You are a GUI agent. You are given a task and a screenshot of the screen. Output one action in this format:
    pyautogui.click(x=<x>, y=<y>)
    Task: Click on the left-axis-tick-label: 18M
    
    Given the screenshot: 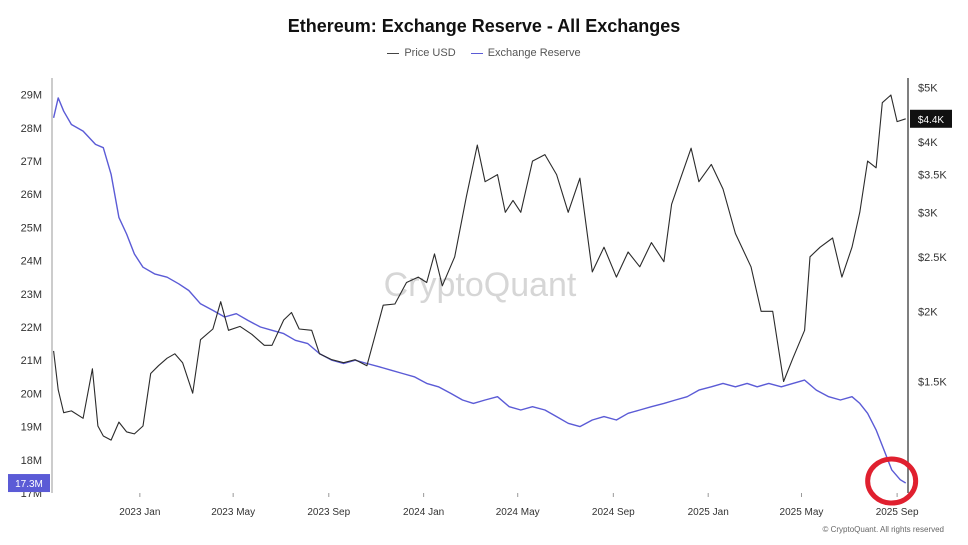 What is the action you would take?
    pyautogui.click(x=31, y=461)
    